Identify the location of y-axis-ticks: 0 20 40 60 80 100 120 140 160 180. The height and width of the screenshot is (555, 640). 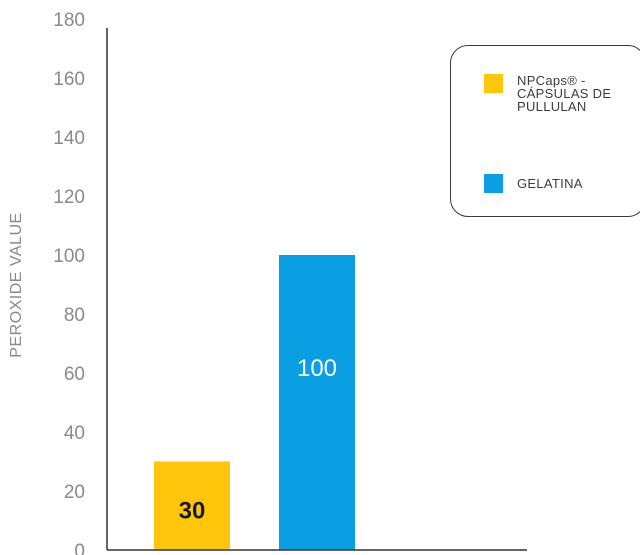
(69, 282).